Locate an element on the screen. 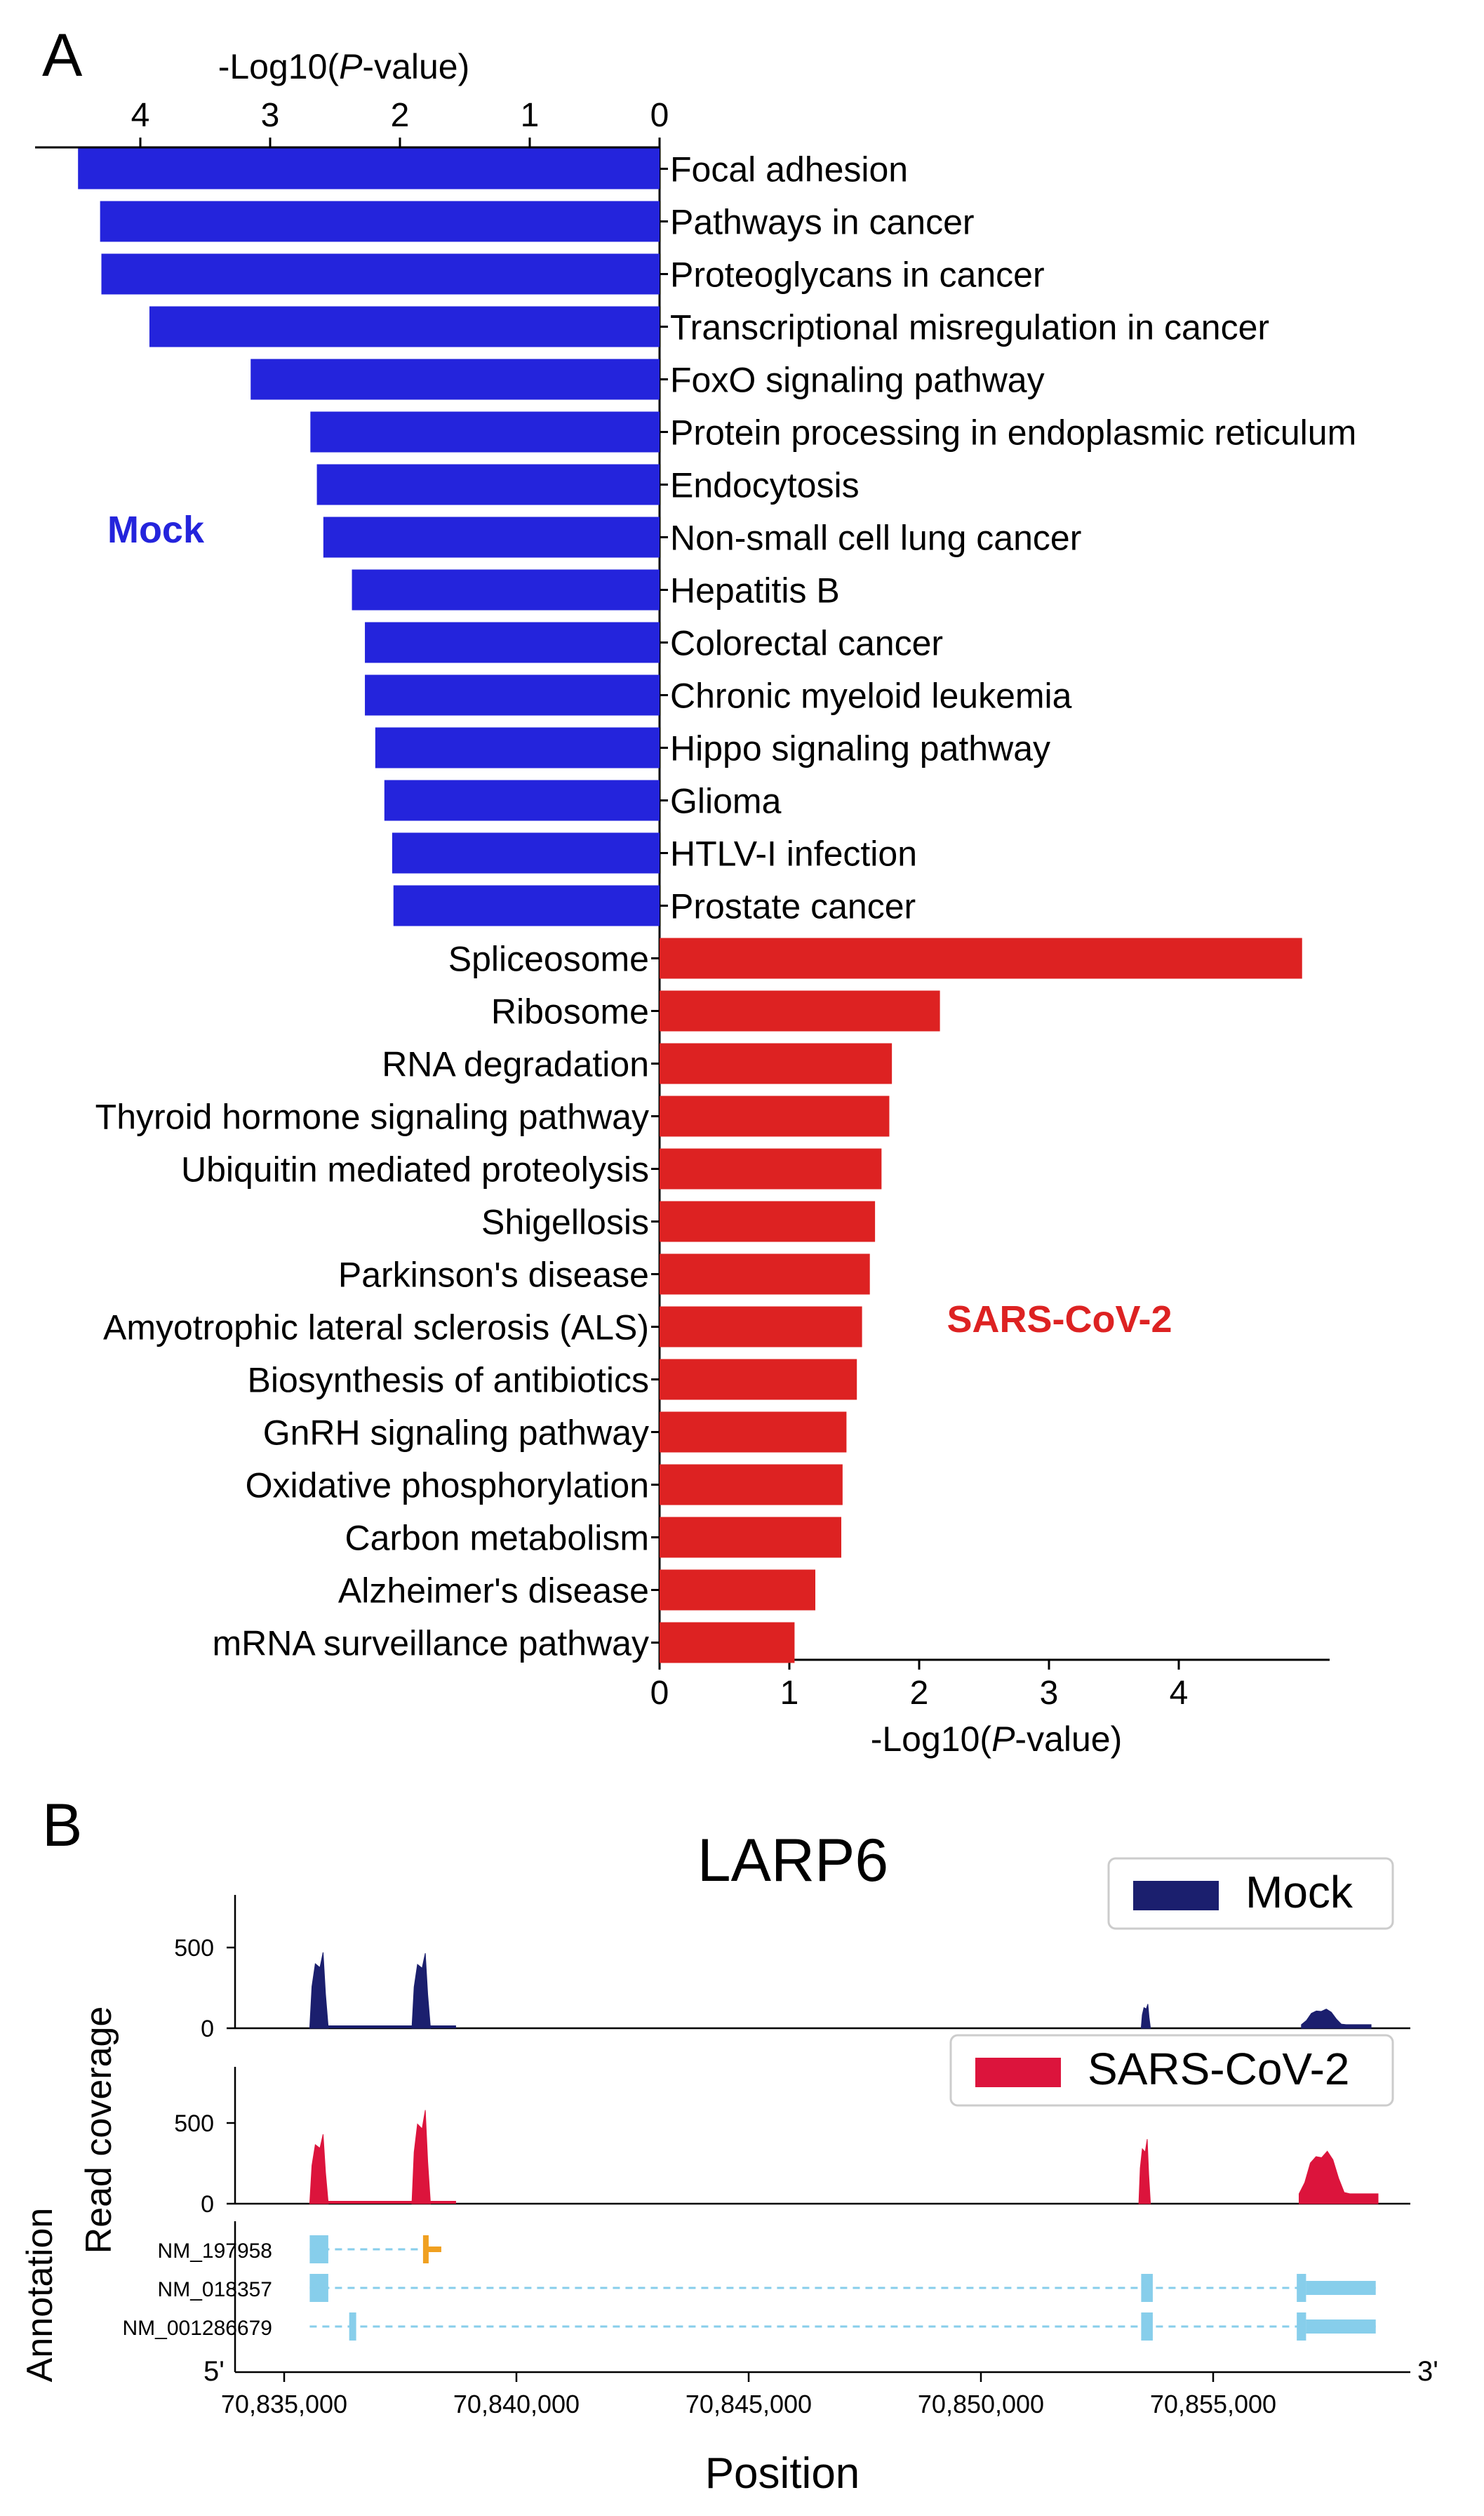 The width and height of the screenshot is (1484, 2516). mock-category-label: Non-small cell lung cancer is located at coordinates (876, 538).